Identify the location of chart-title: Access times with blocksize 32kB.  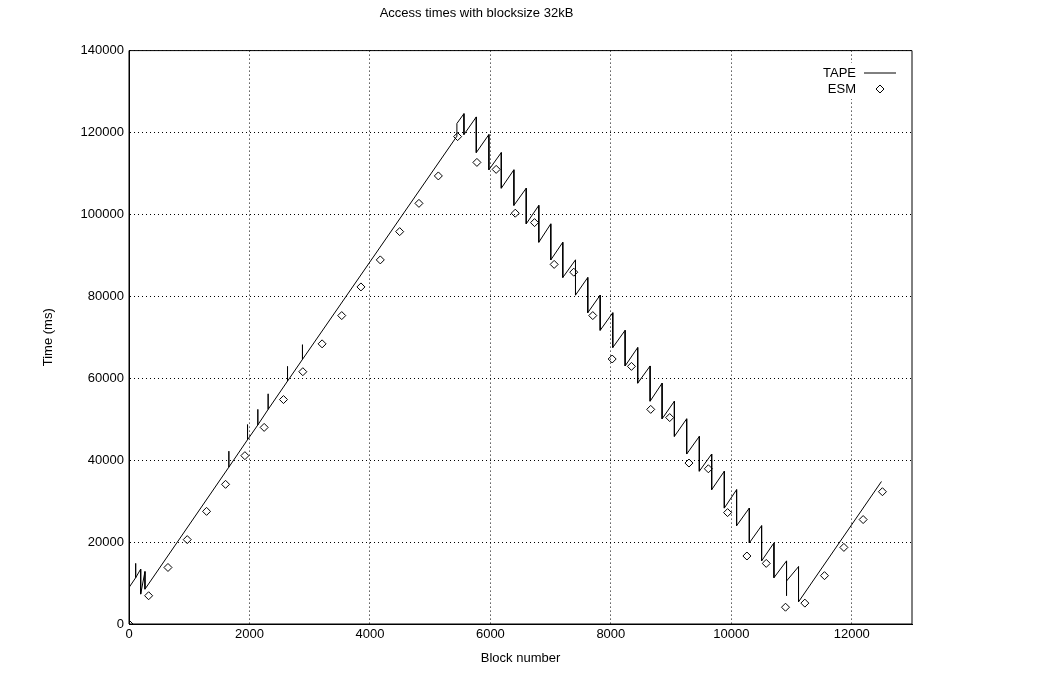
(476, 13).